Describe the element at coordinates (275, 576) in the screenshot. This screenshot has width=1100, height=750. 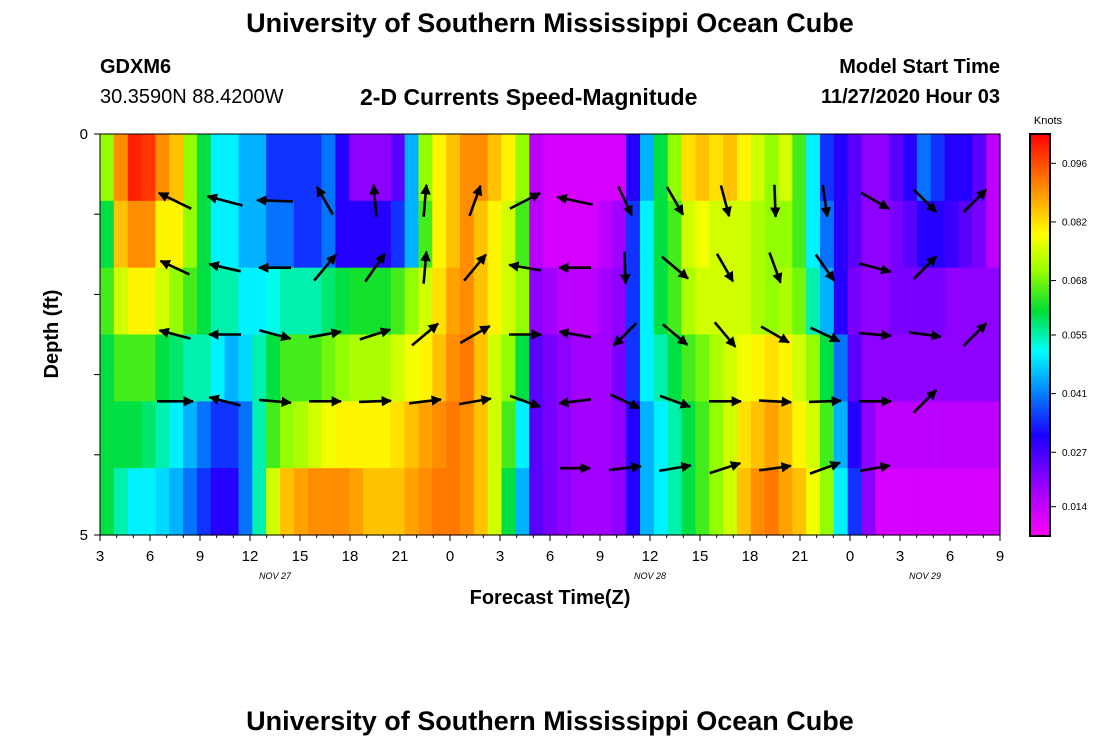
I see `date-label: NOV 27` at that location.